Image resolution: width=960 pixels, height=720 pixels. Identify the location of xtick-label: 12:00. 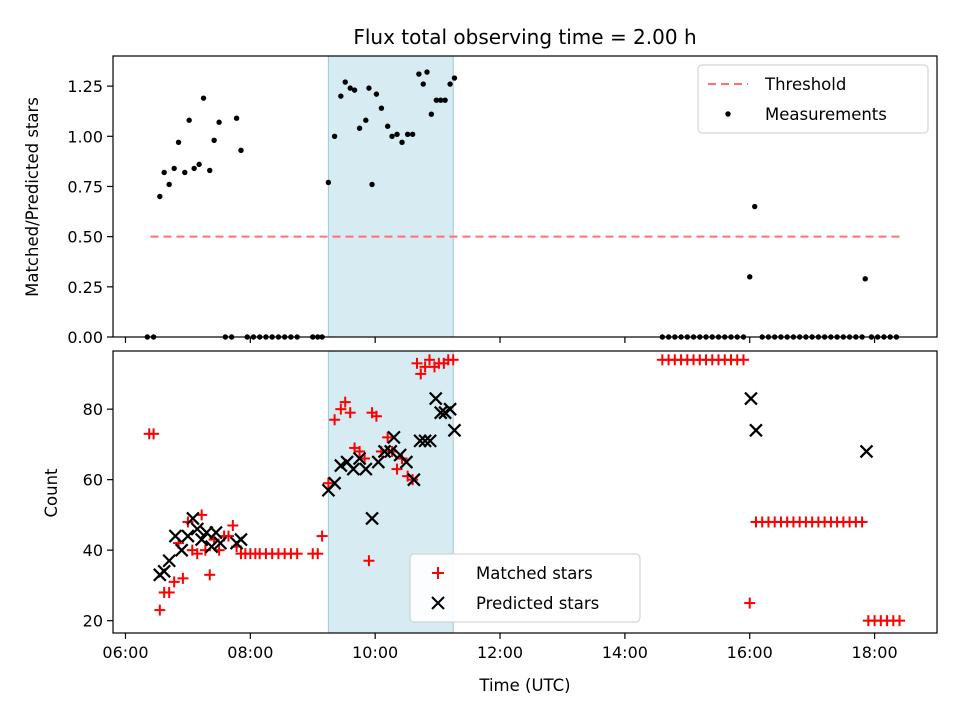
(500, 652).